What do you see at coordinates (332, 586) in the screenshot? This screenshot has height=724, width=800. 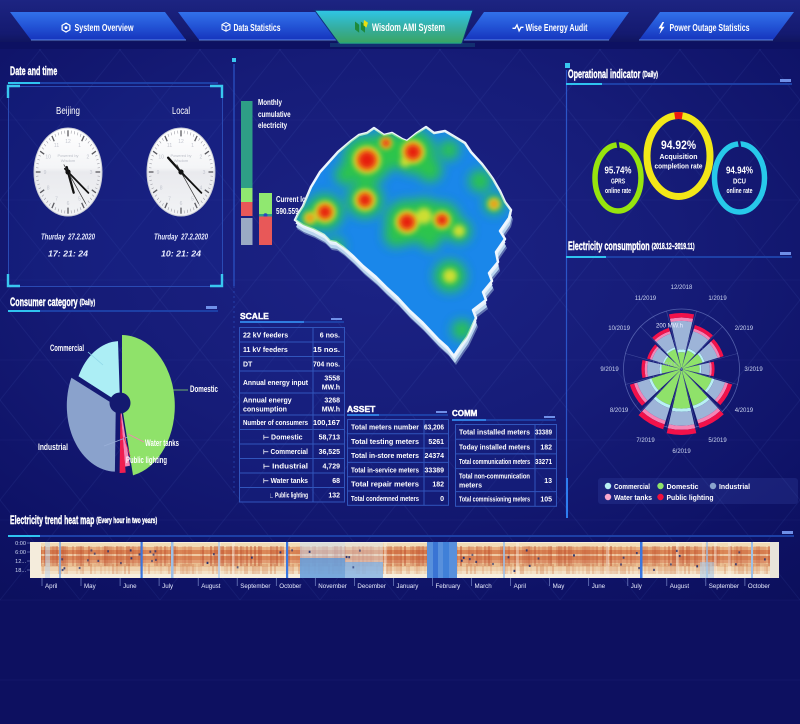 I see `svg-text: November` at bounding box center [332, 586].